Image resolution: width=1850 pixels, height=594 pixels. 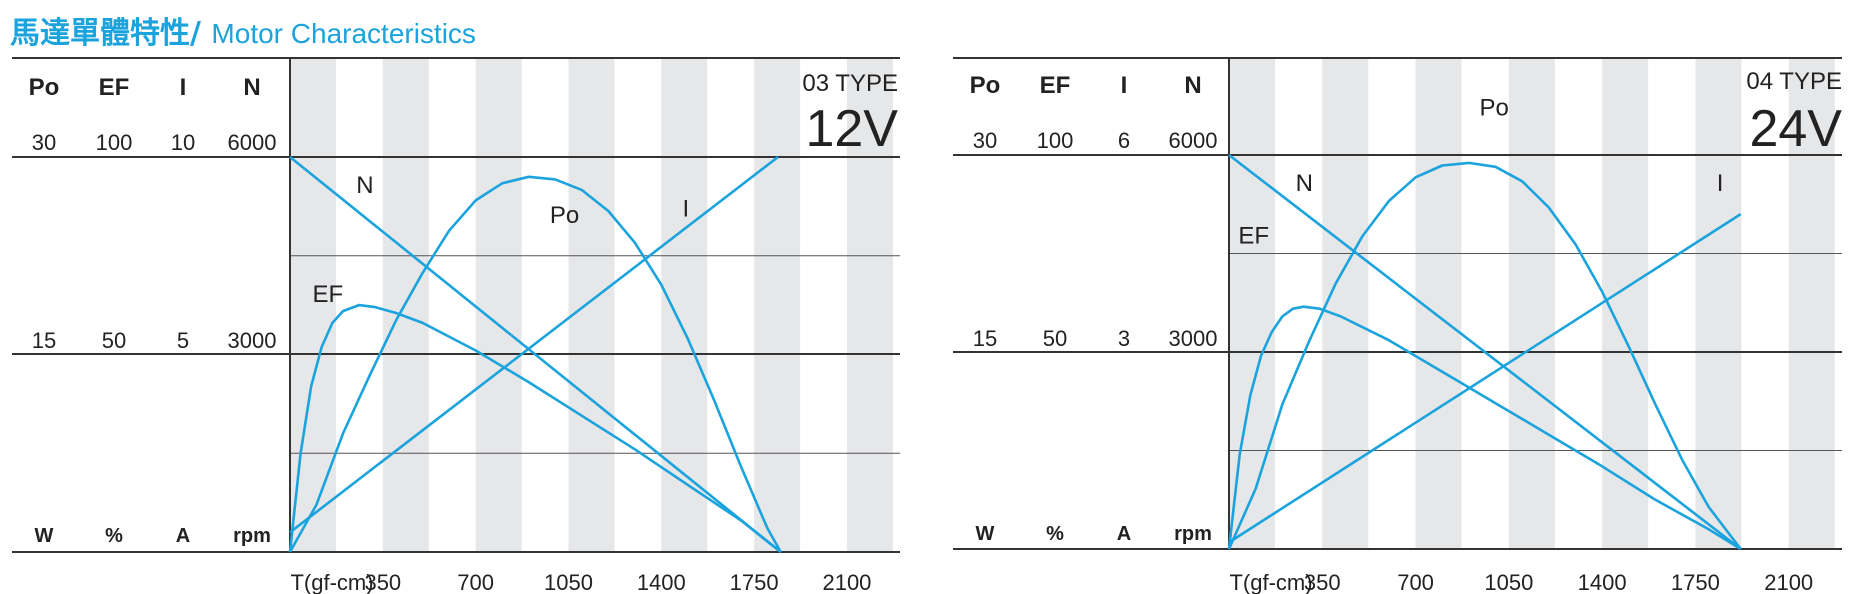 I want to click on column-top-value: 6, so click(x=1124, y=140).